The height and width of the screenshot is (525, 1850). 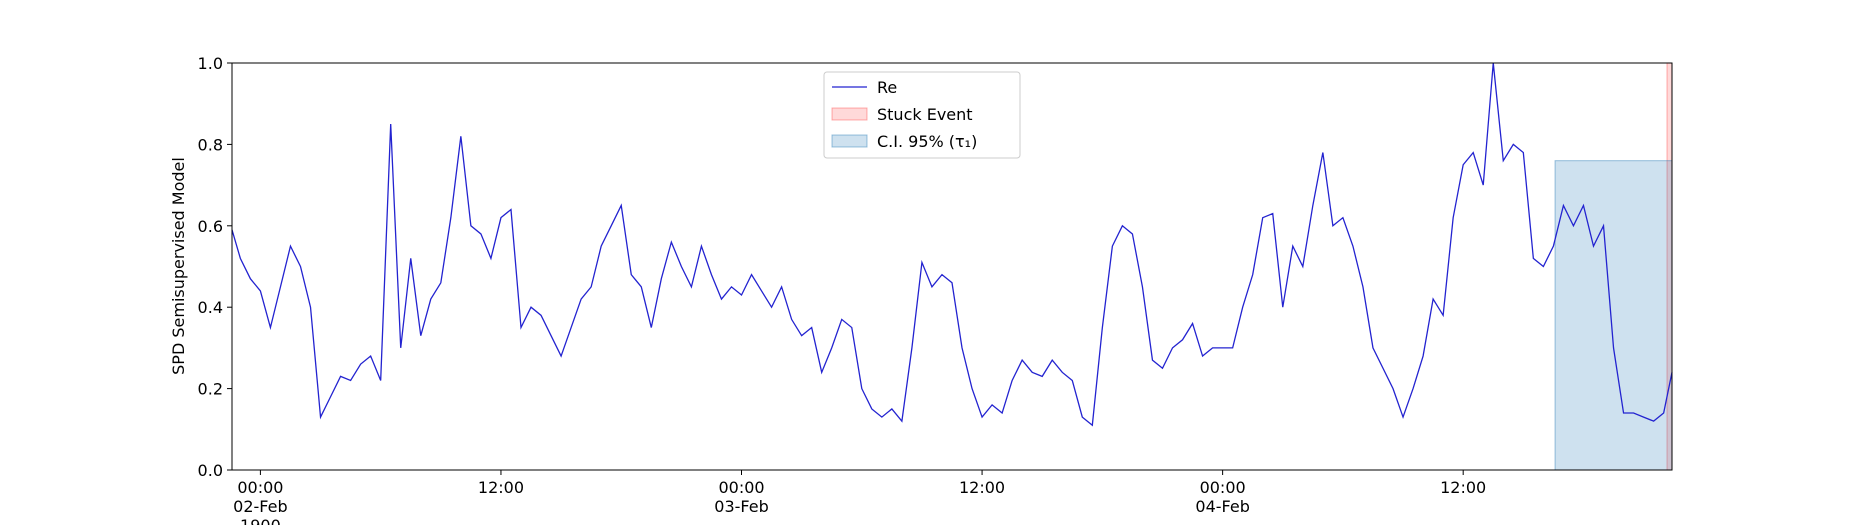 What do you see at coordinates (1222, 497) in the screenshot?
I see `x-tick-label: 00:00 04-Feb` at bounding box center [1222, 497].